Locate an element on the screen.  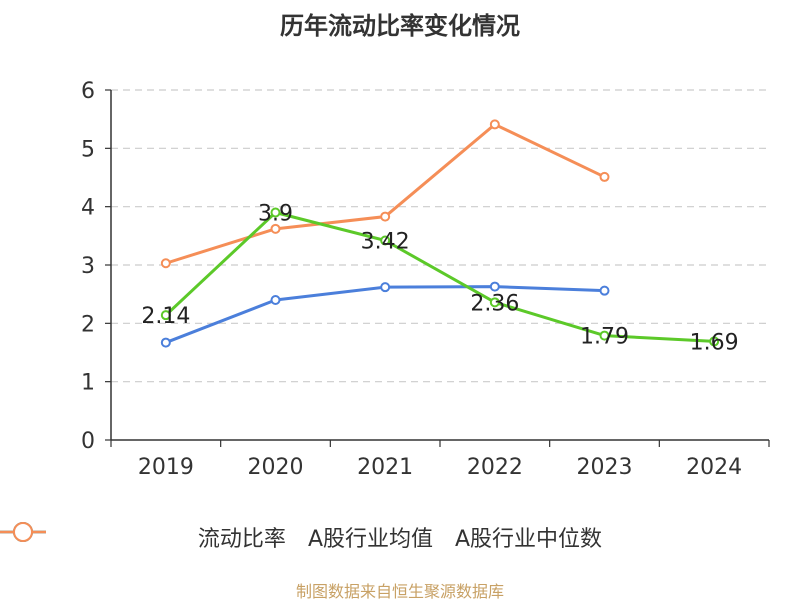
legend: 流动比率 A股行业均值 A股行业中位数 is located at coordinates (400, 537).